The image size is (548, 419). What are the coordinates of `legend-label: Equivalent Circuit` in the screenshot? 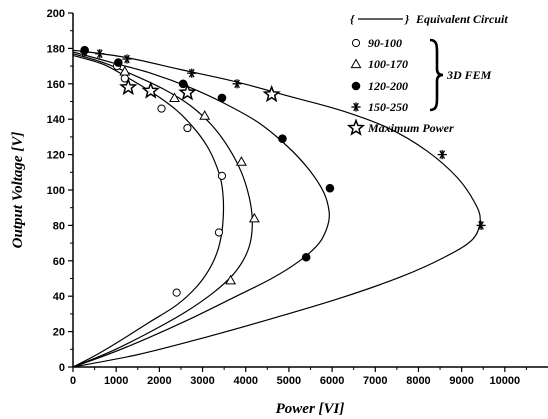 It's located at (461, 19).